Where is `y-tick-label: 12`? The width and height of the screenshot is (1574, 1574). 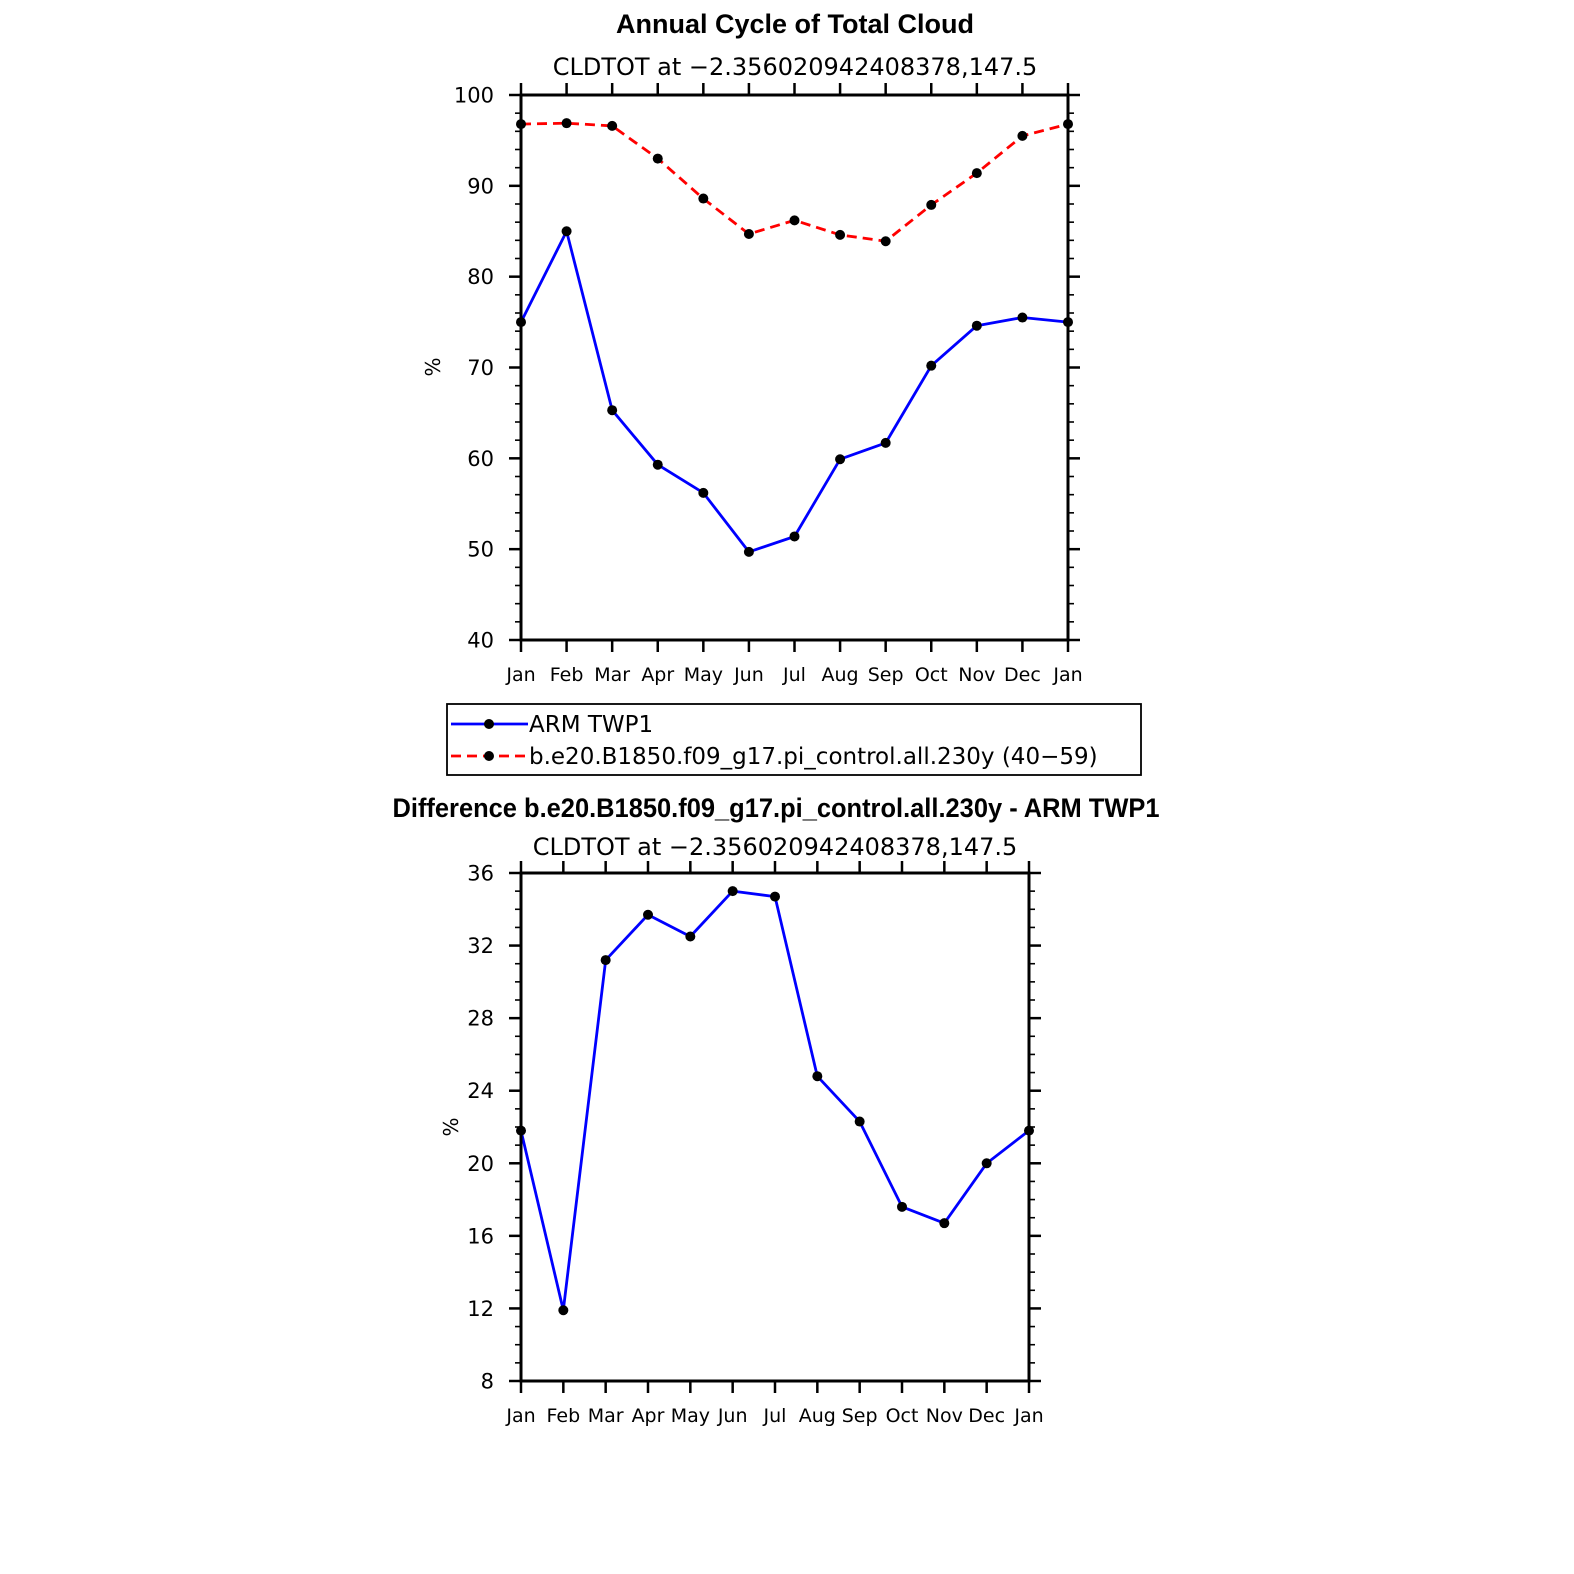
y-tick-label: 12 is located at coordinates (480, 1309).